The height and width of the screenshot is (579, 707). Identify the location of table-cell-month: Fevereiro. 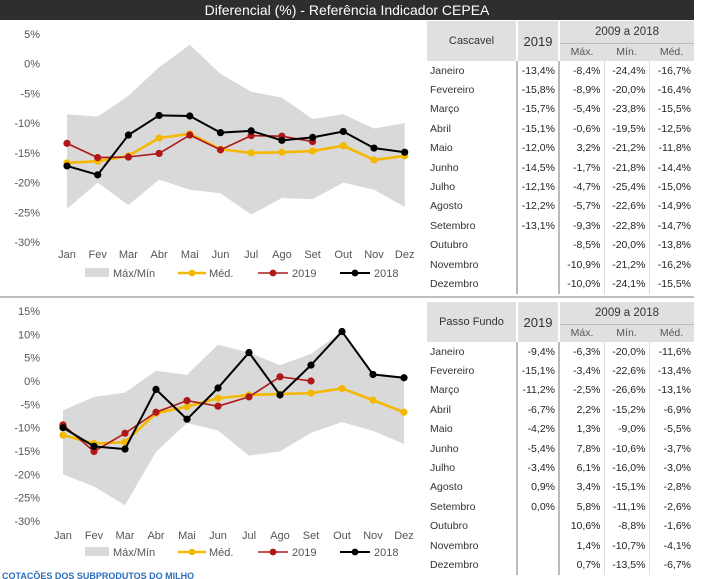
(452, 371).